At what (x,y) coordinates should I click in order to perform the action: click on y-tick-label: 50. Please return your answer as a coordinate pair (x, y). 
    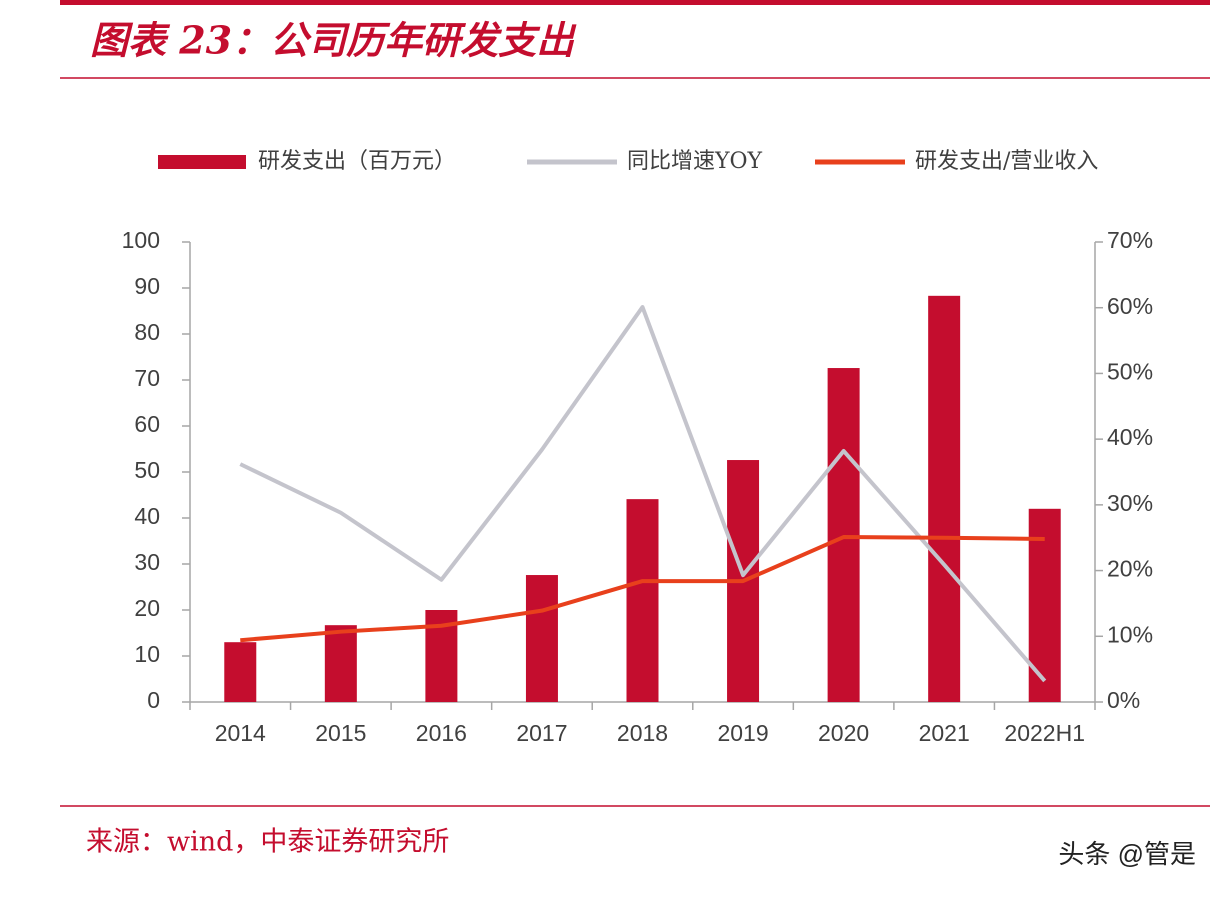
    Looking at the image, I should click on (147, 470).